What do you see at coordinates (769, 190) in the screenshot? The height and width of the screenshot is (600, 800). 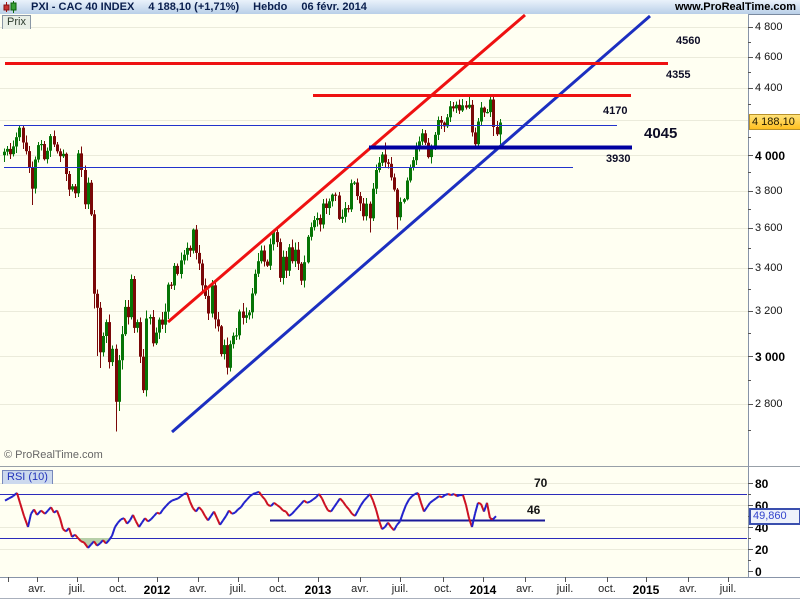 I see `y-axis-label-3800: 3 800` at bounding box center [769, 190].